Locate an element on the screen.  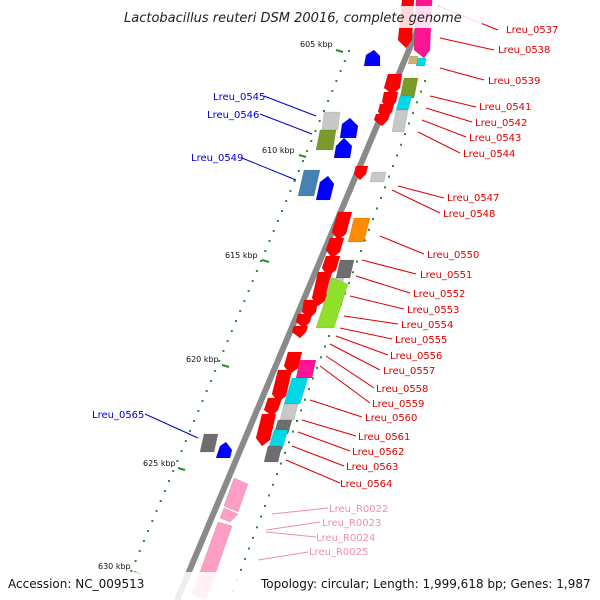
gene-label: Lreu_0563 is located at coordinates (372, 467).